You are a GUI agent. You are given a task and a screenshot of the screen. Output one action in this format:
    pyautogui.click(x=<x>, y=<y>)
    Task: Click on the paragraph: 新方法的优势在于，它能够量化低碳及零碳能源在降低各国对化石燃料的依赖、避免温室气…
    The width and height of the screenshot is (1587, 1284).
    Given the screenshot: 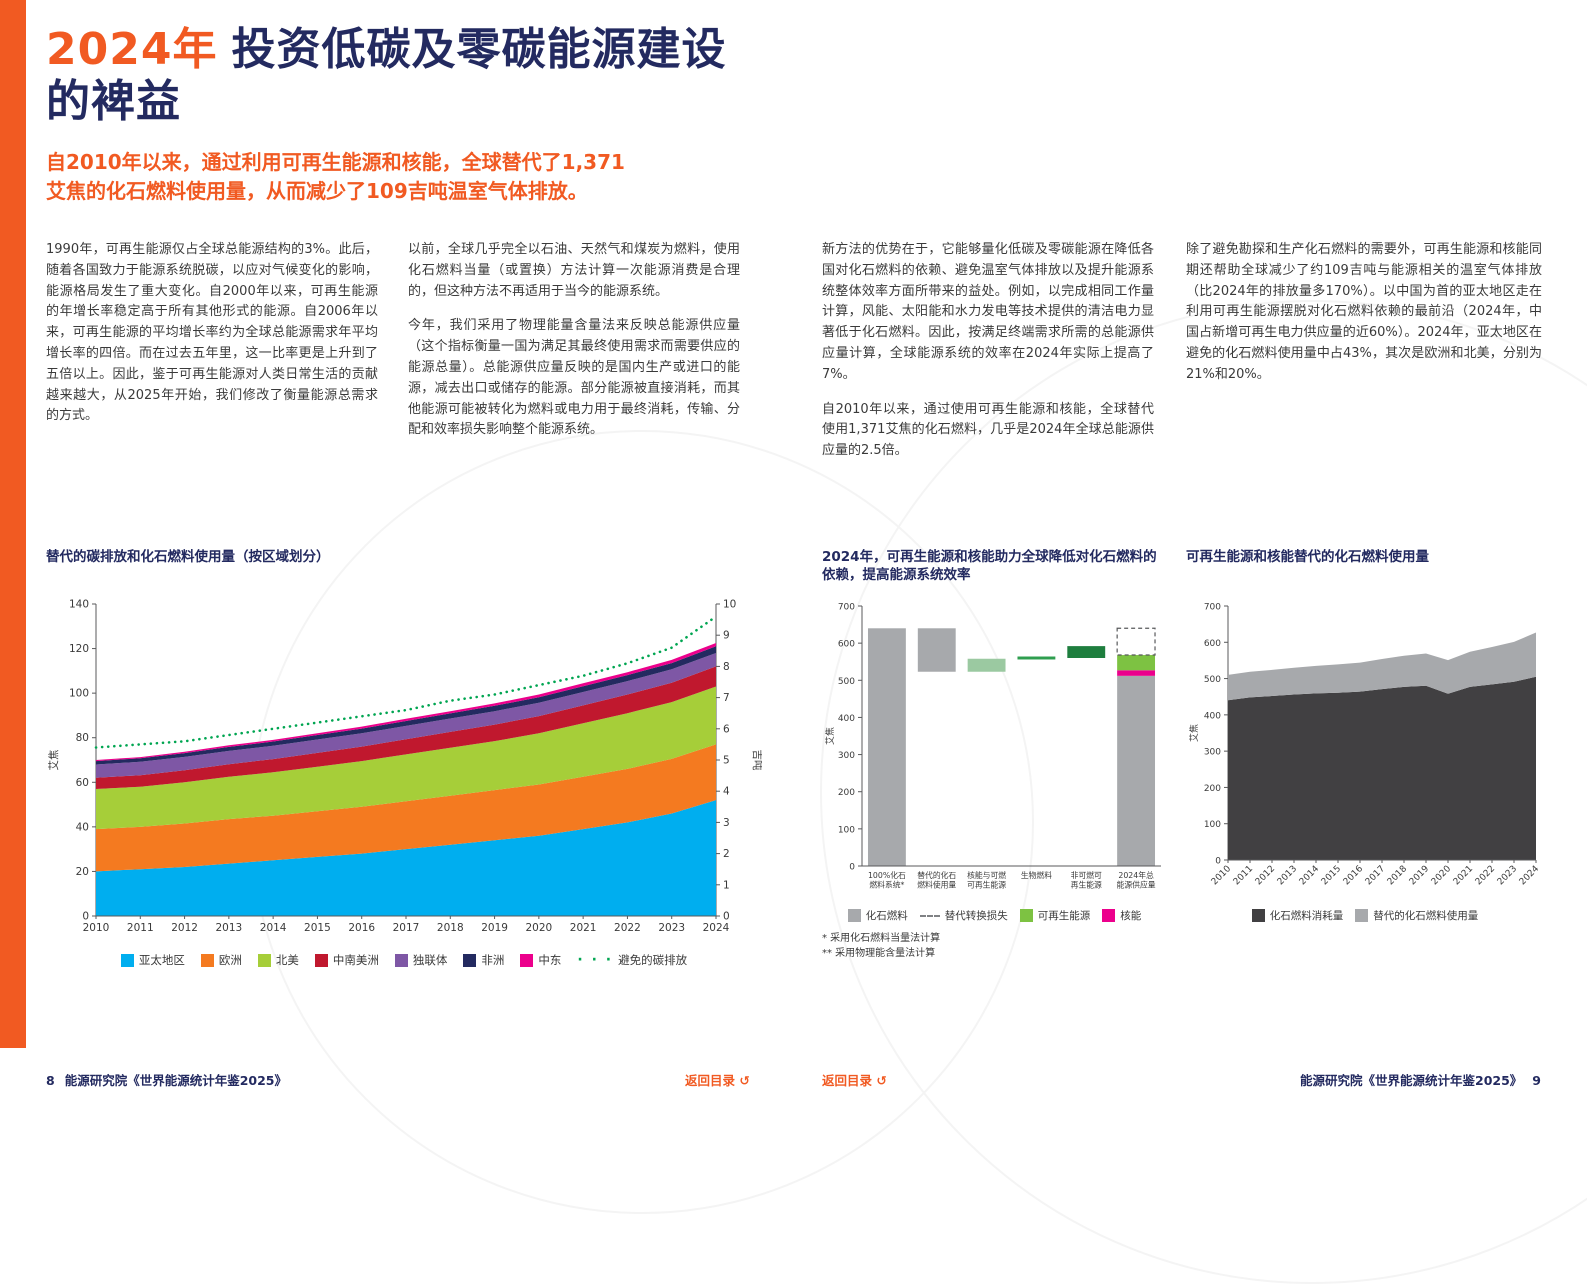 What is the action you would take?
    pyautogui.click(x=988, y=312)
    